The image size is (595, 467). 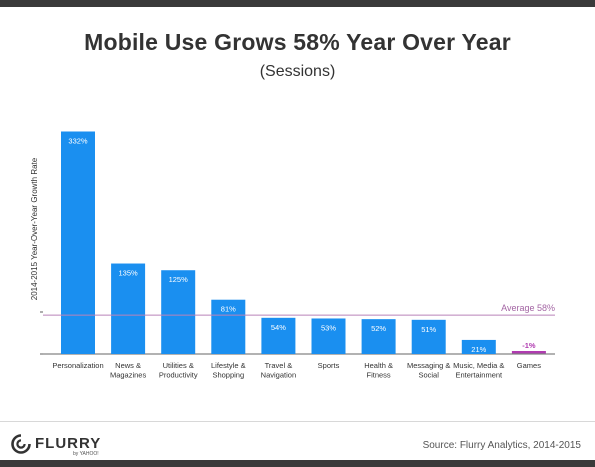 I want to click on category-label: News & Magazines, so click(x=128, y=370).